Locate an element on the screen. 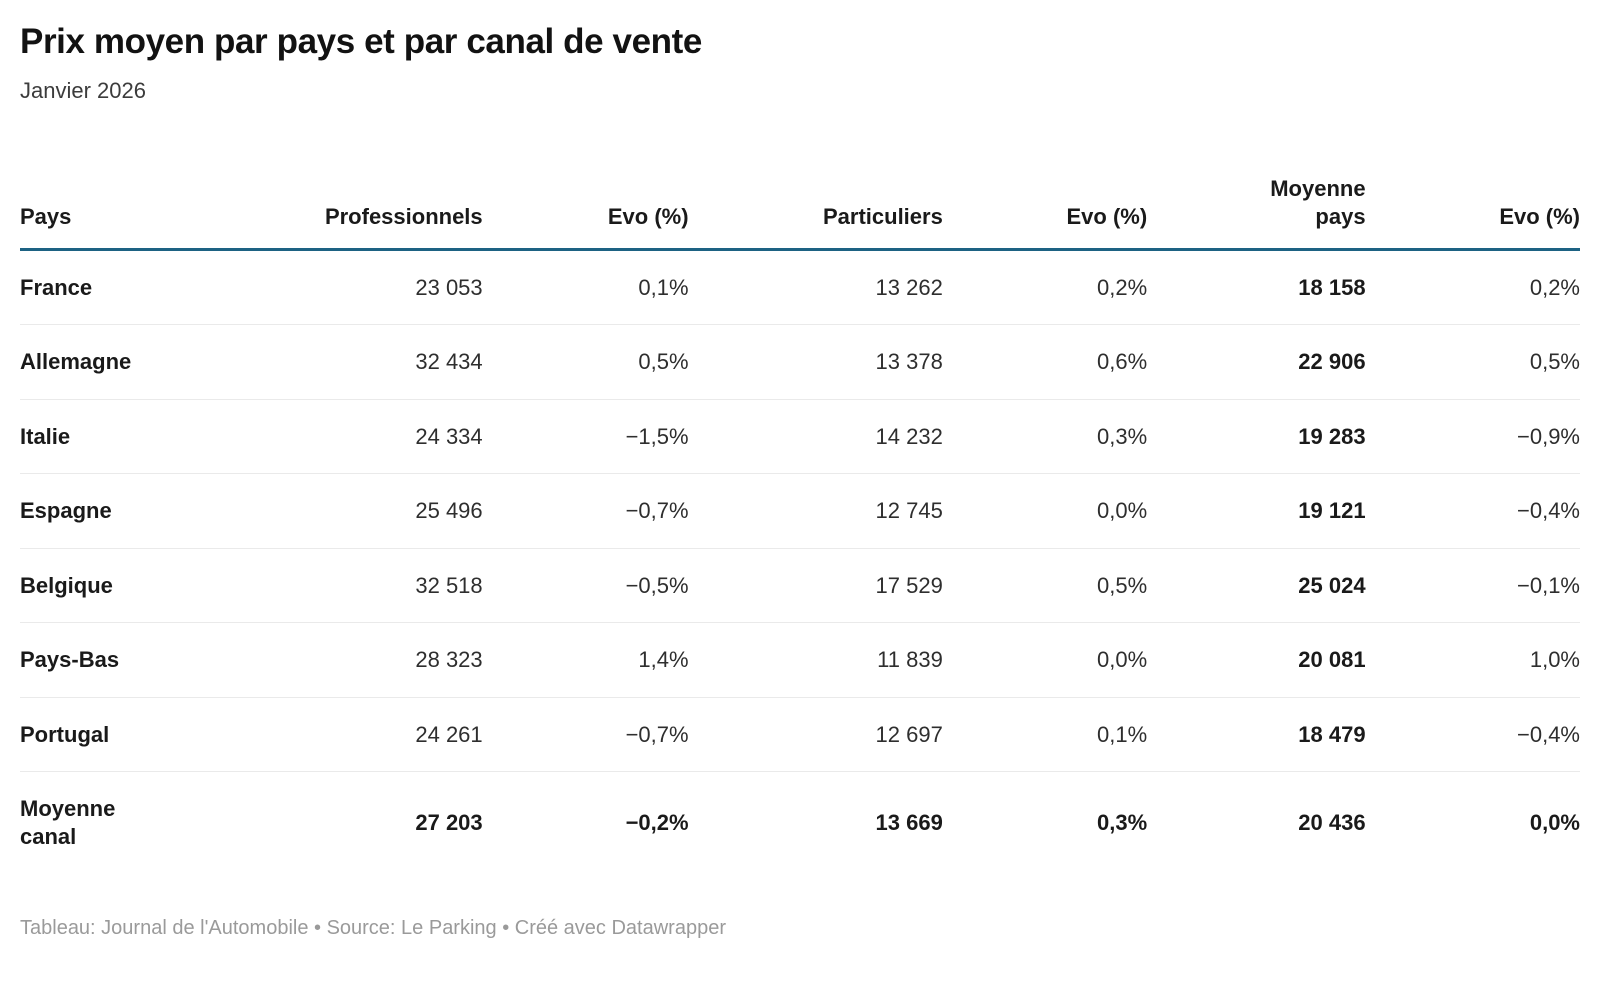 This screenshot has width=1600, height=984. row-label-text: Allemagne is located at coordinates (76, 362).